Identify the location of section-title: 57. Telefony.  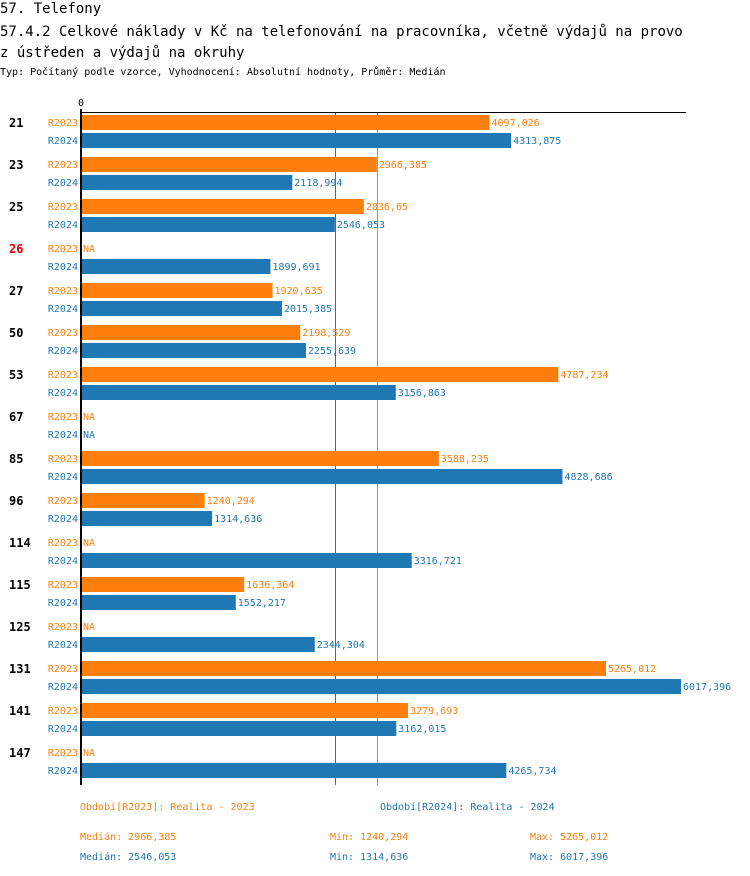
(51, 9).